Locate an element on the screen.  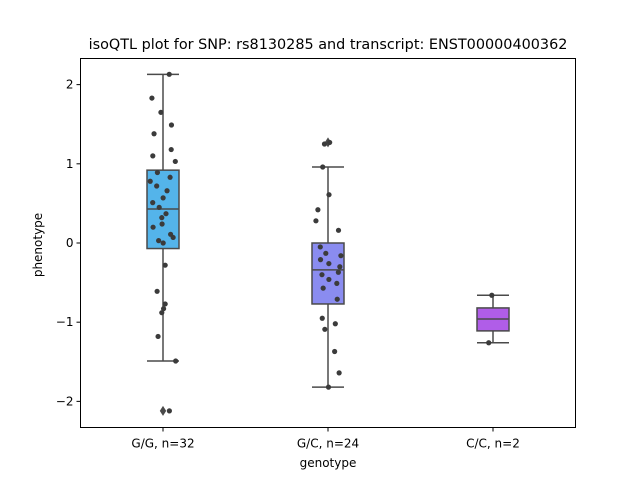
x-axis-label: genotype is located at coordinates (328, 463).